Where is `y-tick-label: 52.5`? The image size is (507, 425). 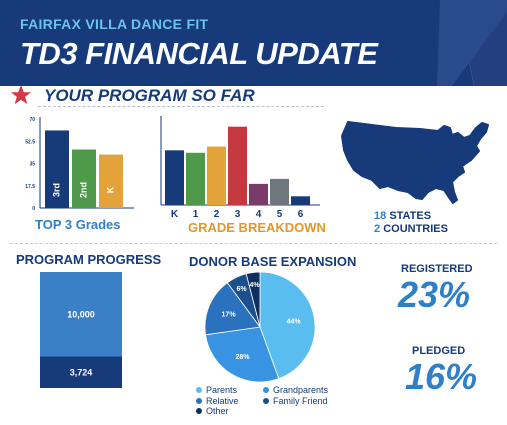
y-tick-label: 52.5 is located at coordinates (30, 142).